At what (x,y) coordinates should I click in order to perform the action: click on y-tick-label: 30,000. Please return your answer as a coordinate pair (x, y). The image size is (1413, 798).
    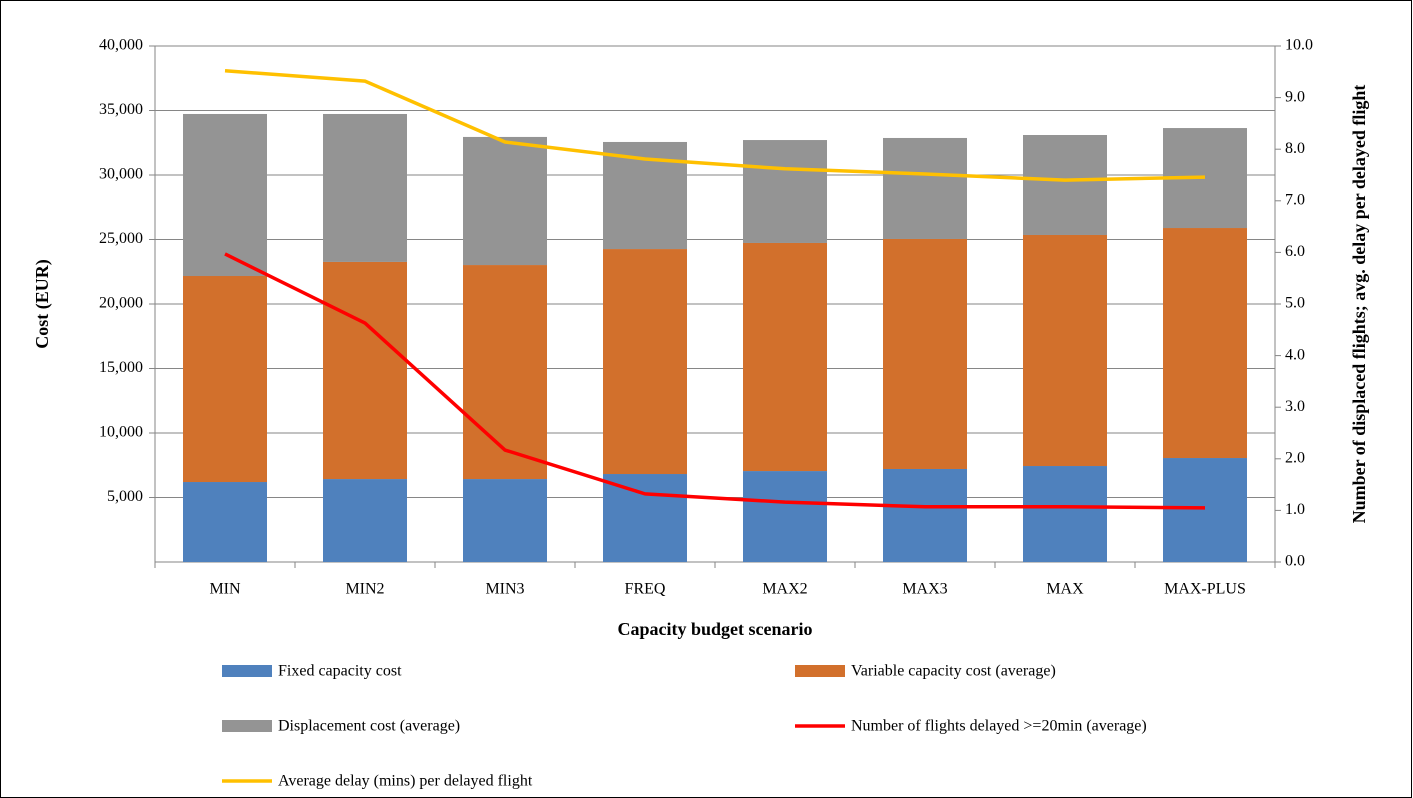
    Looking at the image, I should click on (121, 174).